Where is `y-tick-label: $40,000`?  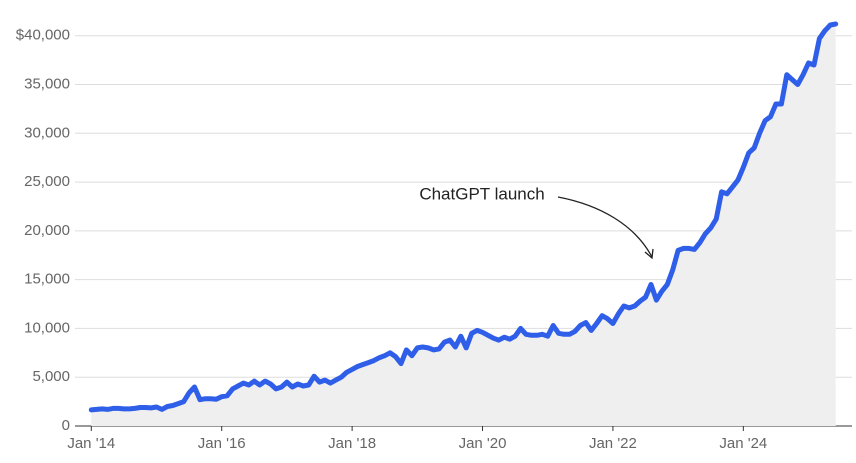 y-tick-label: $40,000 is located at coordinates (43, 35).